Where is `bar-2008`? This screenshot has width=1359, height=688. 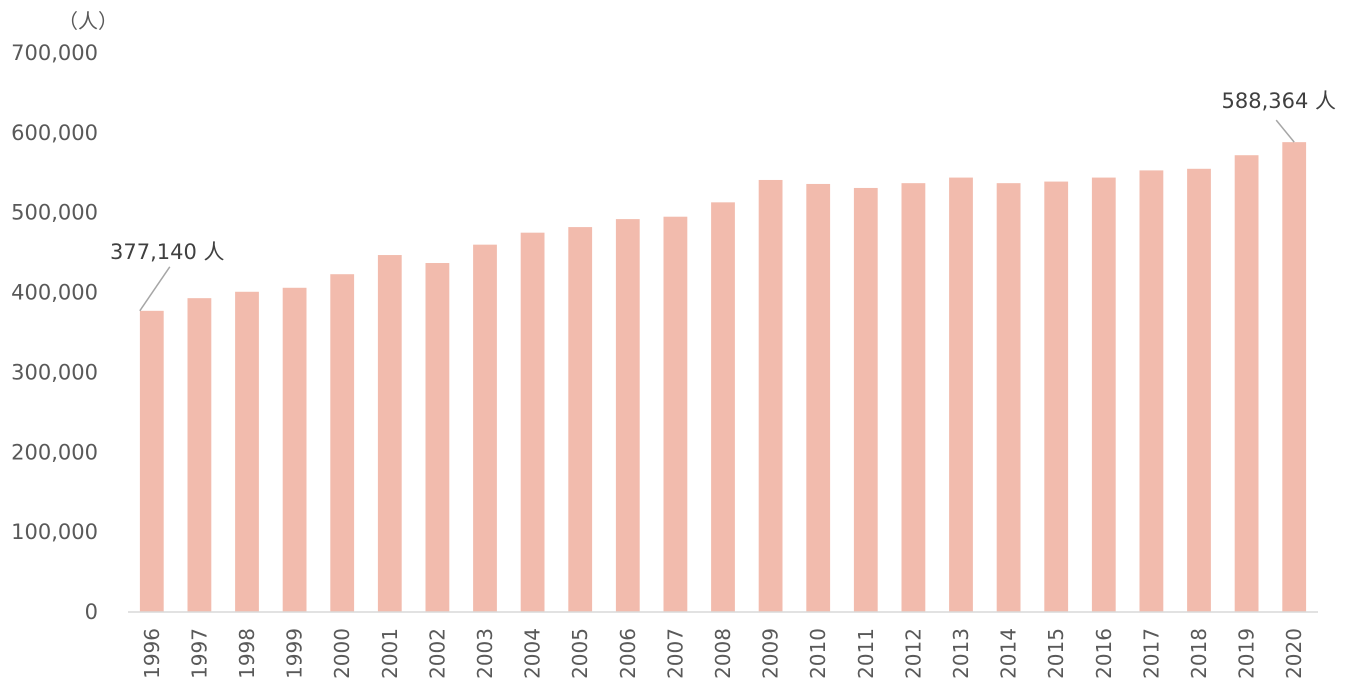 bar-2008 is located at coordinates (723, 407).